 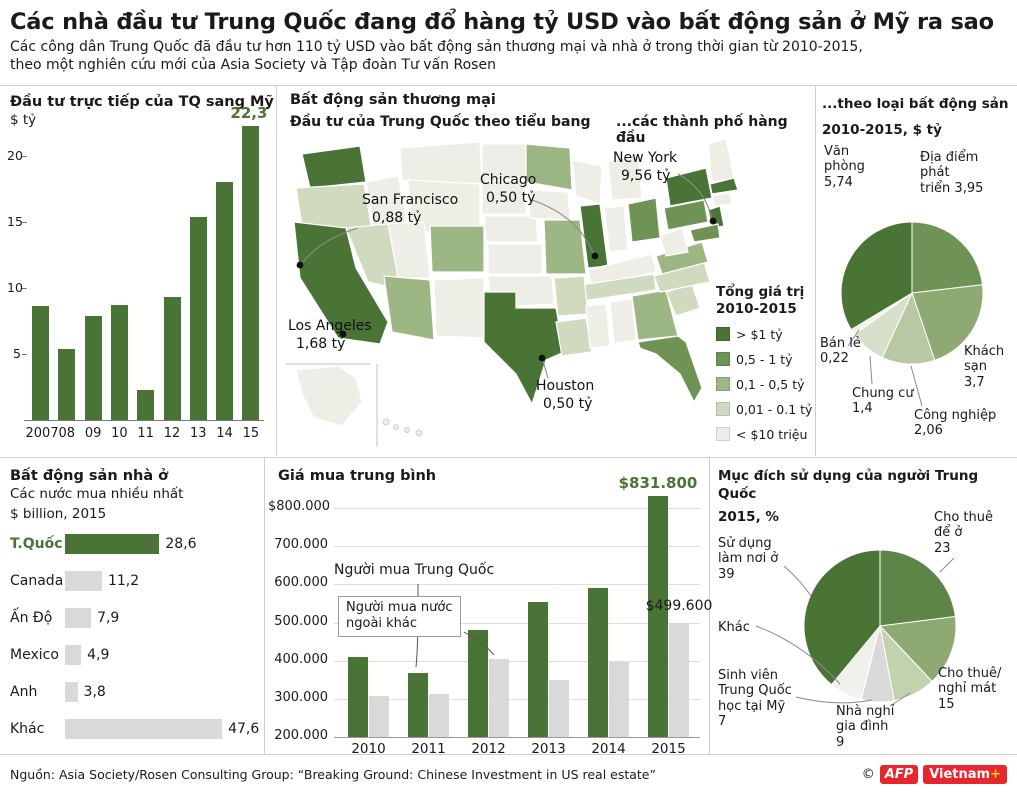 I want to click on type-pie-title-line-2: 2010-2015, $ tỷ, so click(x=882, y=129).